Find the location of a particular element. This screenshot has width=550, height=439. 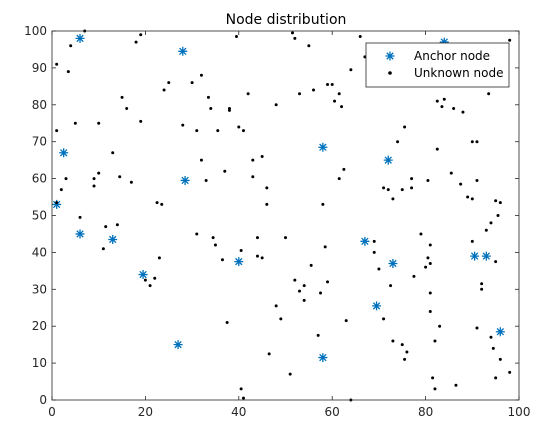

y-tick-label: 20 is located at coordinates (39, 326).